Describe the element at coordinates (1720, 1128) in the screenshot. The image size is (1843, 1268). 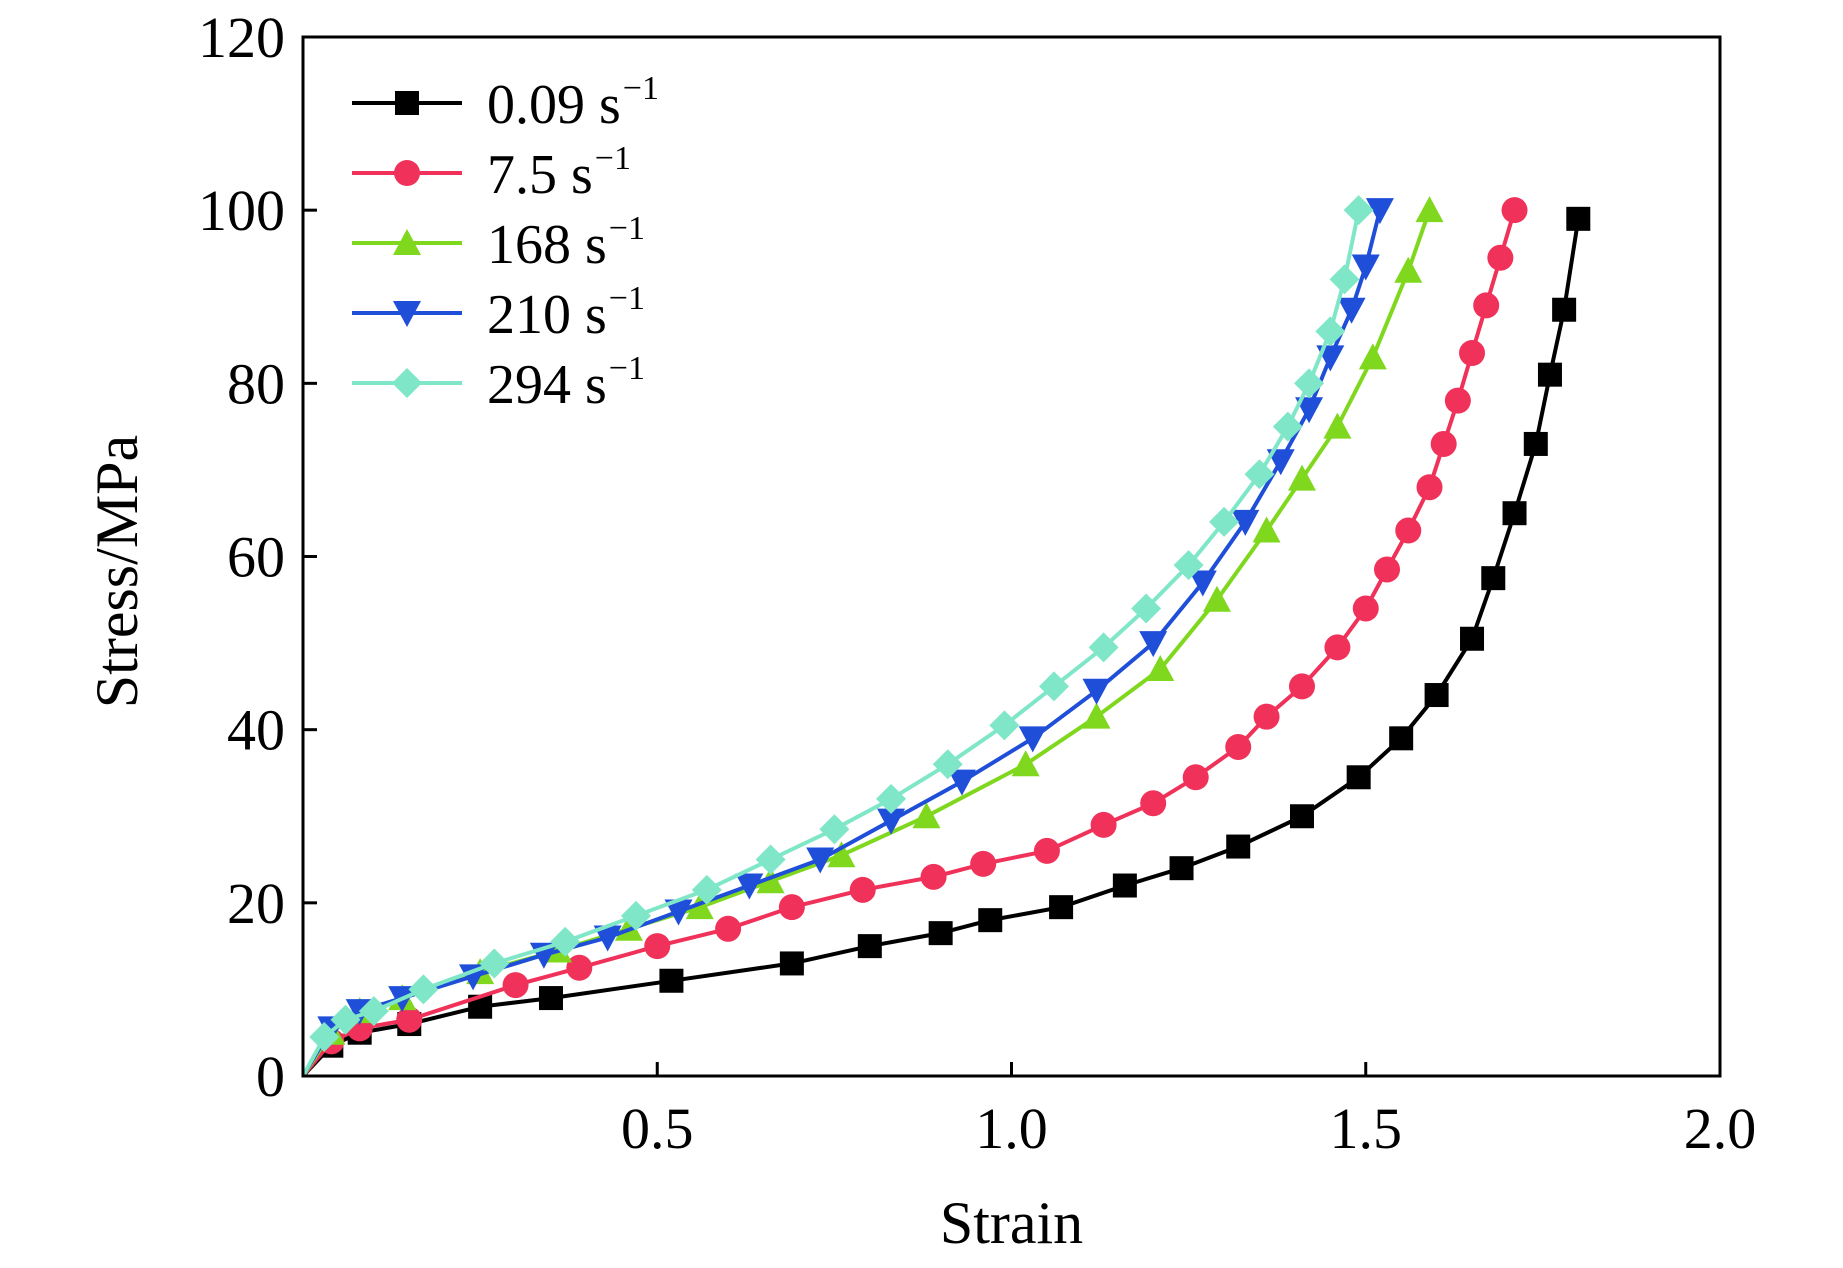
I see `x-tick-label: 2.0` at that location.